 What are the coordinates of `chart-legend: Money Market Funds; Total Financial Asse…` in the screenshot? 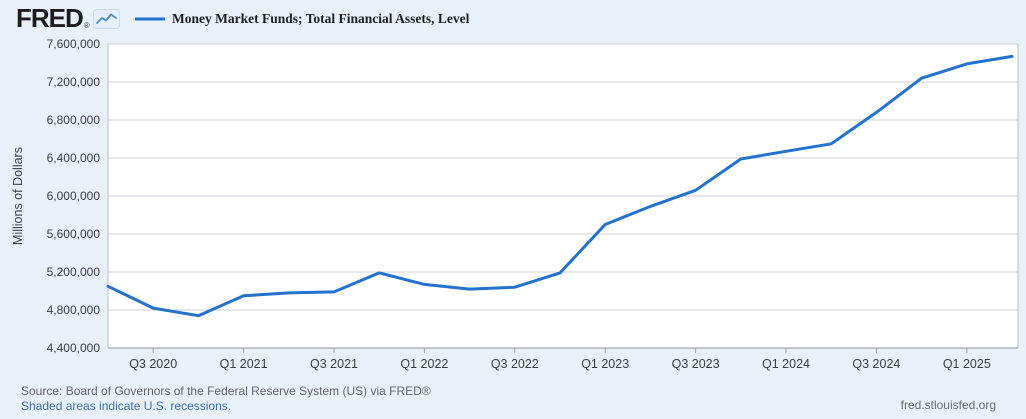 It's located at (302, 19).